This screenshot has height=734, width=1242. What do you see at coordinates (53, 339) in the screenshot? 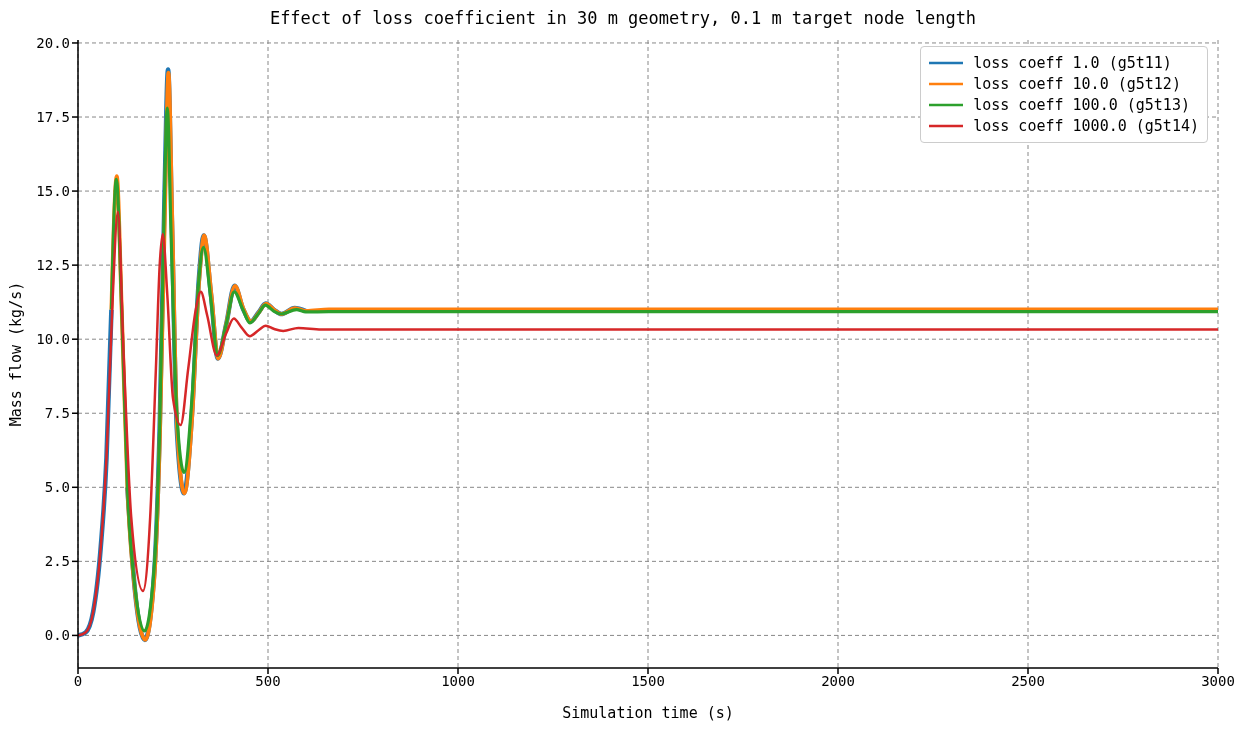
I see `y-tick-label: 10.0` at bounding box center [53, 339].